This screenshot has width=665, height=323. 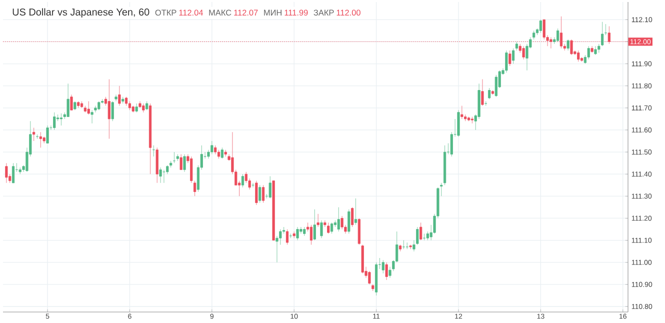 I want to click on annotation: 112.07, so click(x=246, y=13).